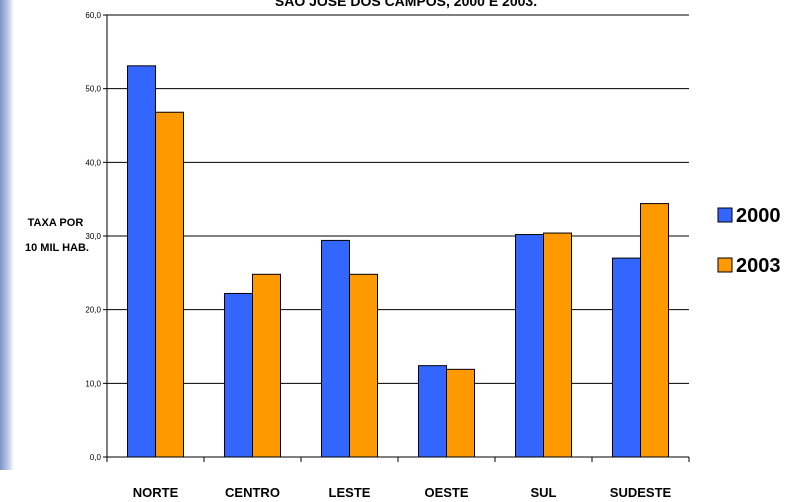 This screenshot has width=790, height=502. Describe the element at coordinates (758, 216) in the screenshot. I see `legend-label-2000: 2000` at that location.